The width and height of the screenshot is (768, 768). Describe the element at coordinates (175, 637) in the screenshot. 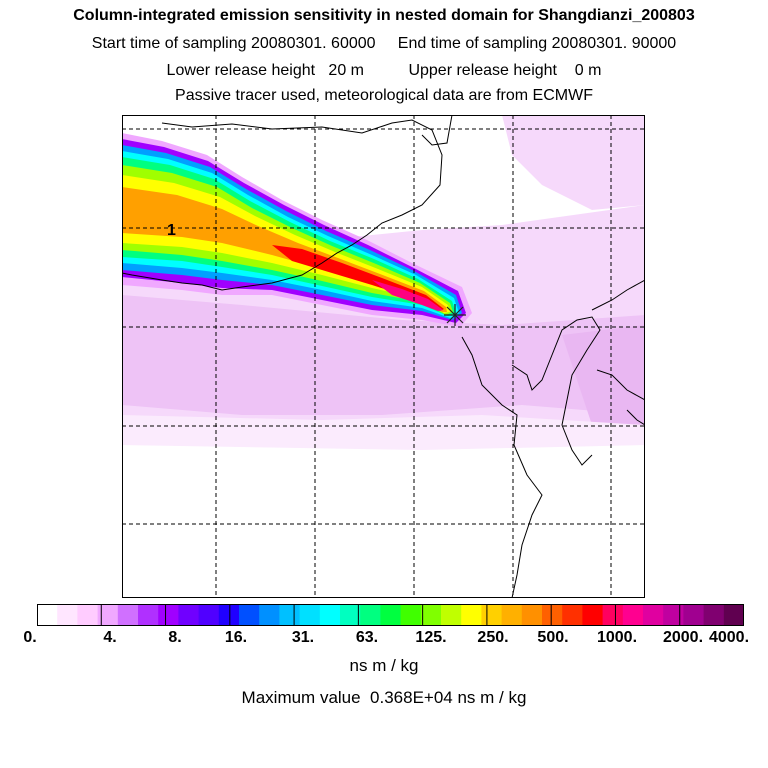

I see `colorbar-tick-label: 8.` at that location.